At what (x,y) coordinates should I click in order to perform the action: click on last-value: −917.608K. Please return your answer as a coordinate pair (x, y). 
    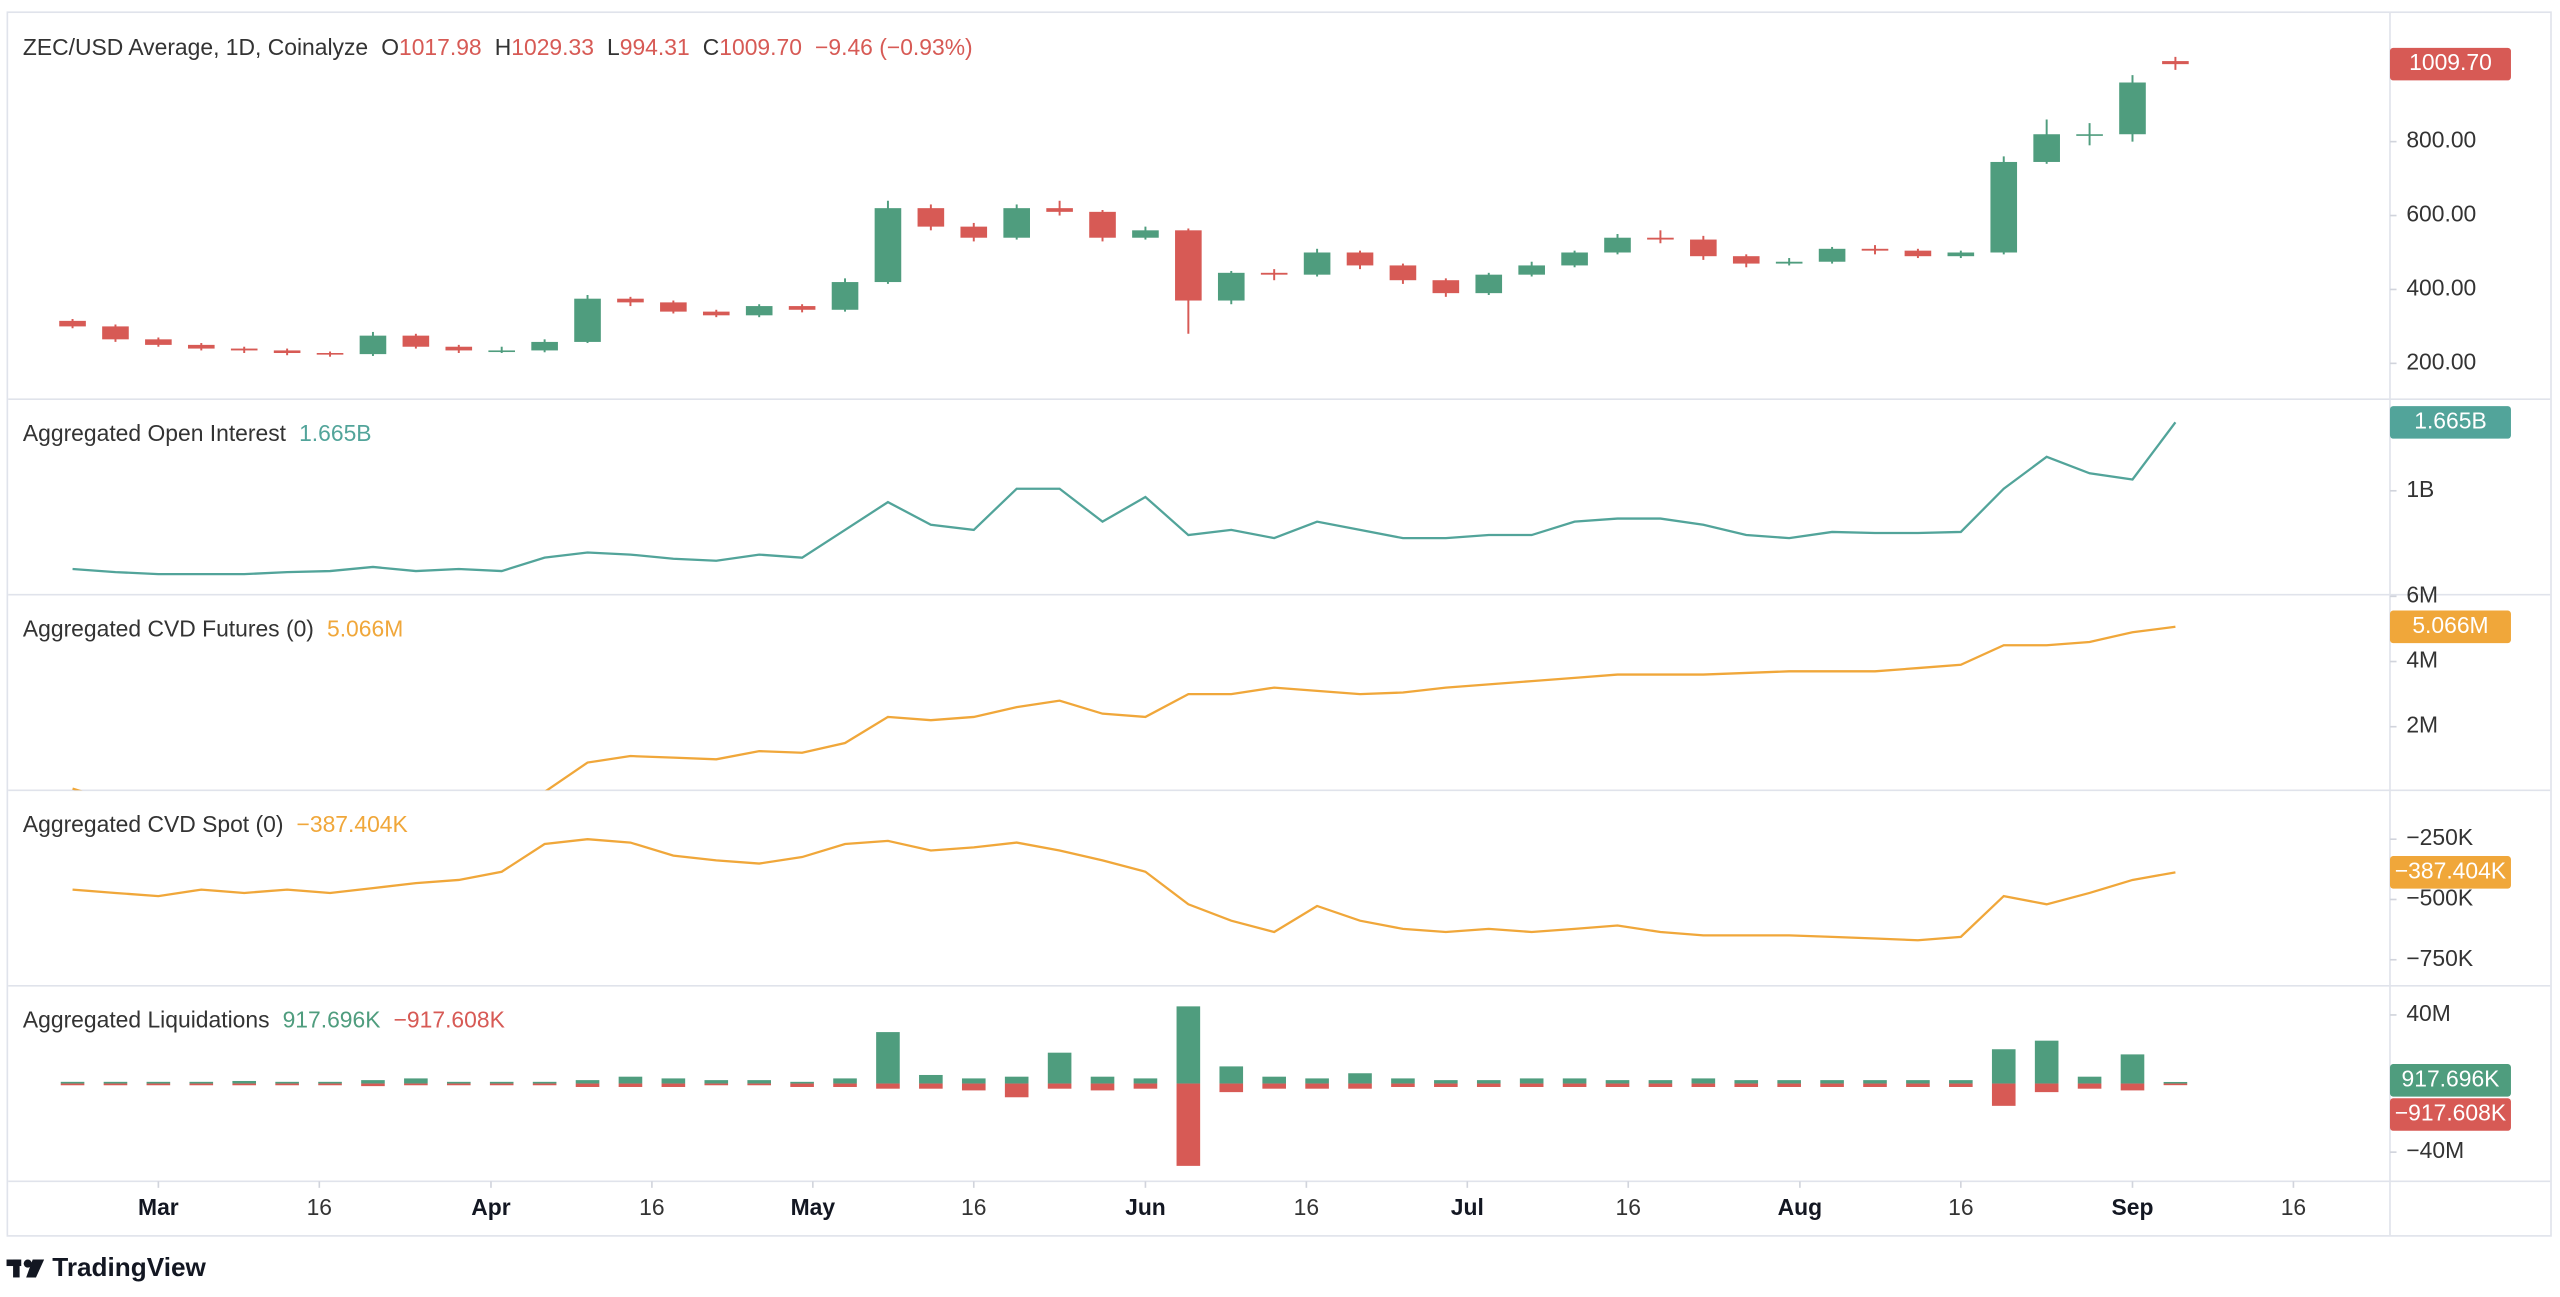
    Looking at the image, I should click on (449, 1020).